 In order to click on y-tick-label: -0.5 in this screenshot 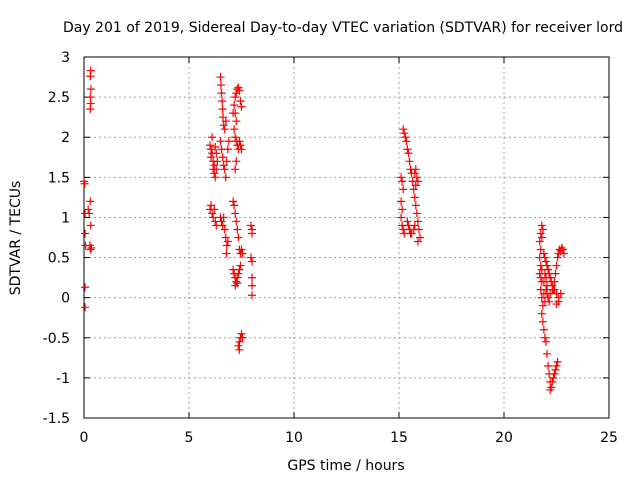, I will do `click(56, 339)`.